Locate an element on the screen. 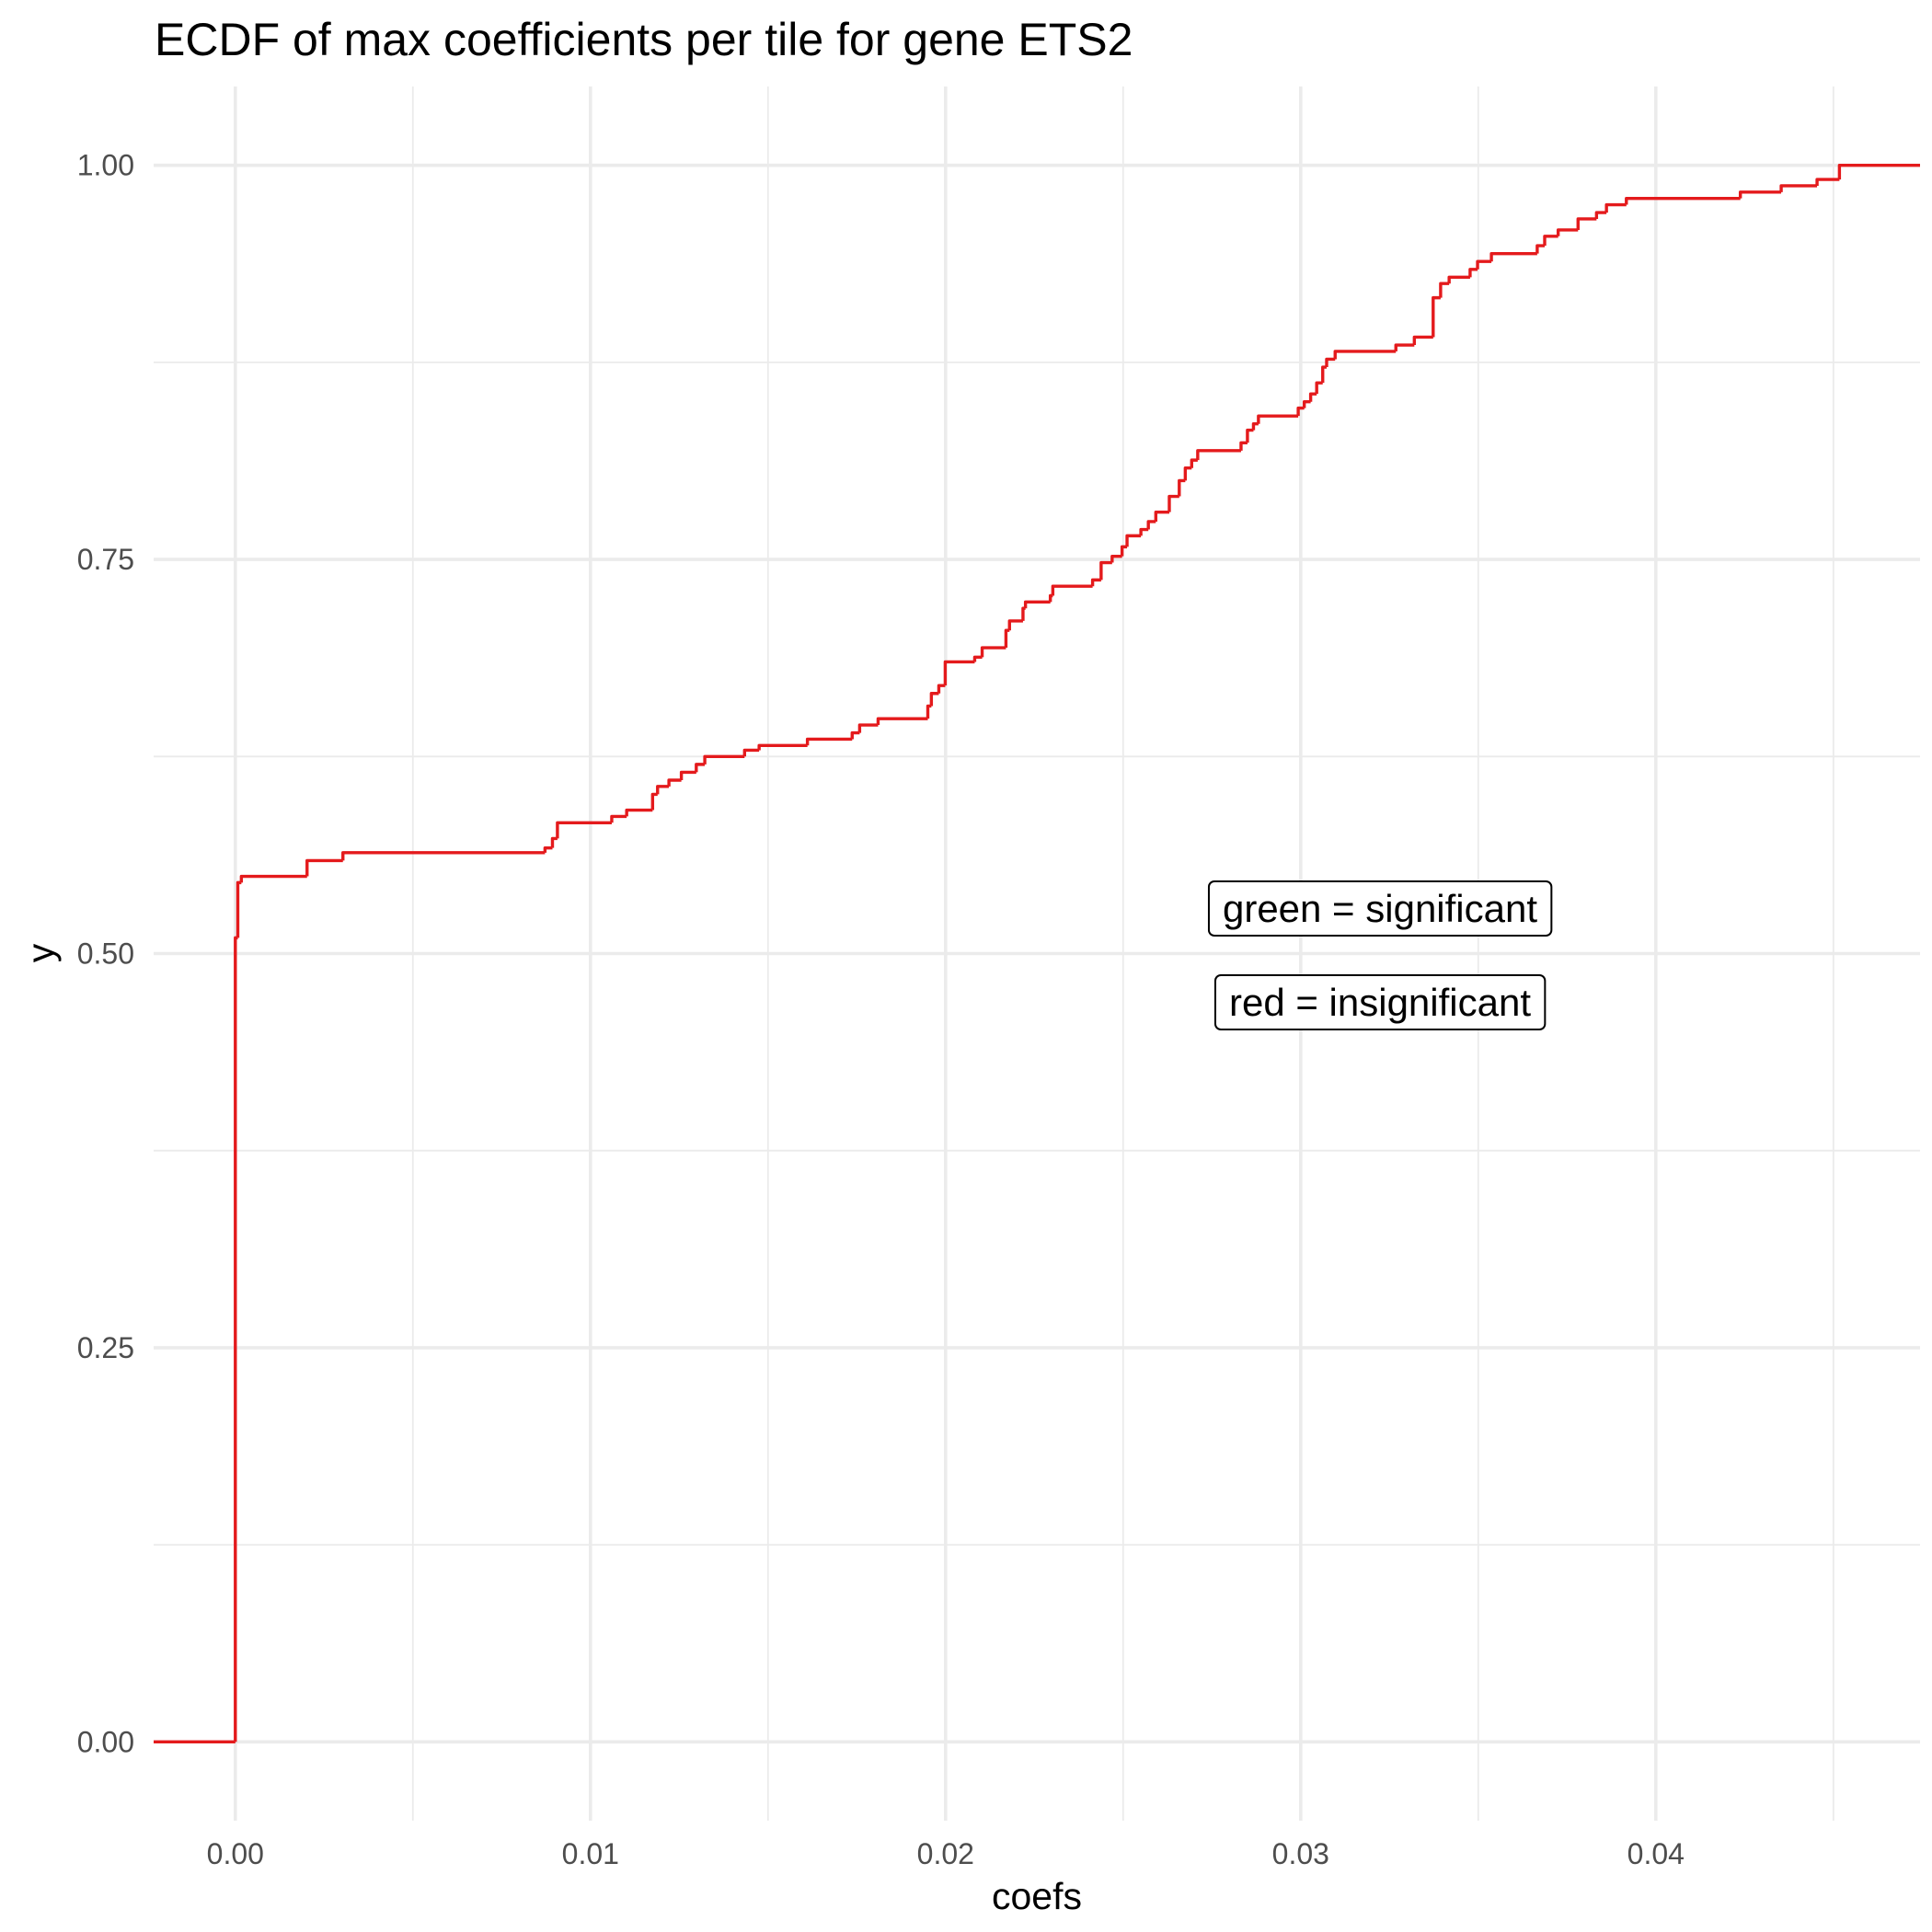 The height and width of the screenshot is (1932, 1932). x-tick-label: 0.04 is located at coordinates (1656, 1853).